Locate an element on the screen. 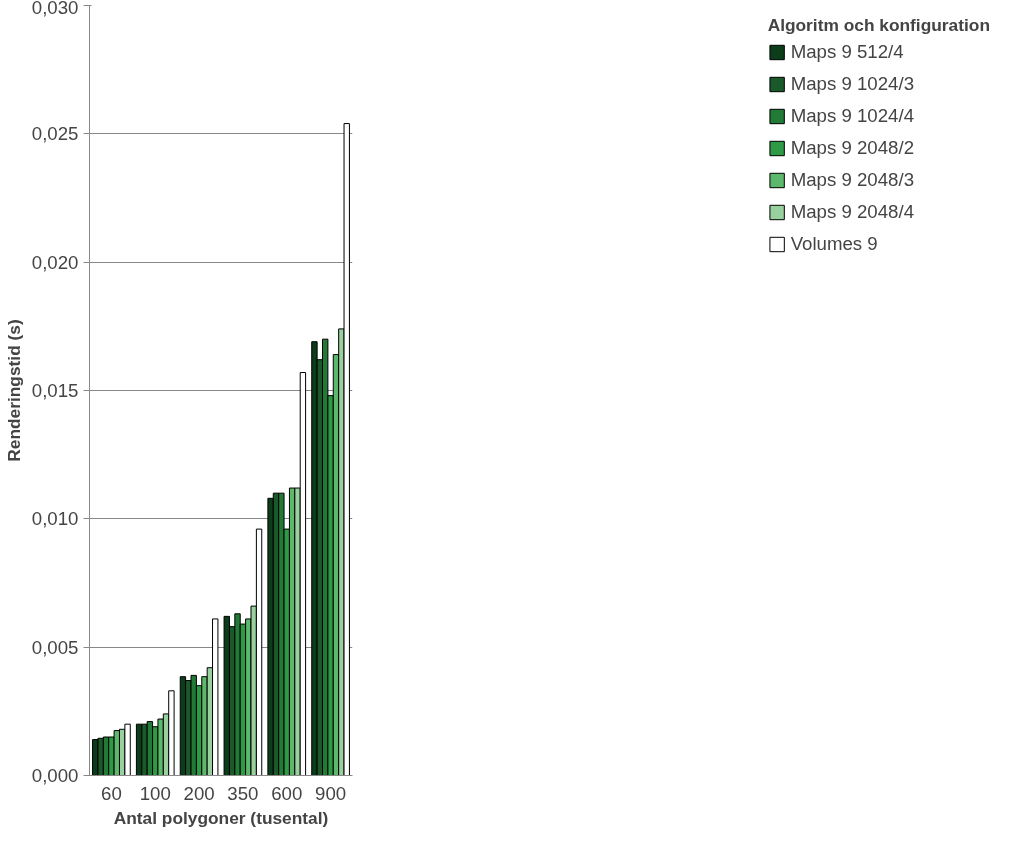 This screenshot has width=1024, height=848. x-axis-title: Antal polygoner (tusental) is located at coordinates (221, 817).